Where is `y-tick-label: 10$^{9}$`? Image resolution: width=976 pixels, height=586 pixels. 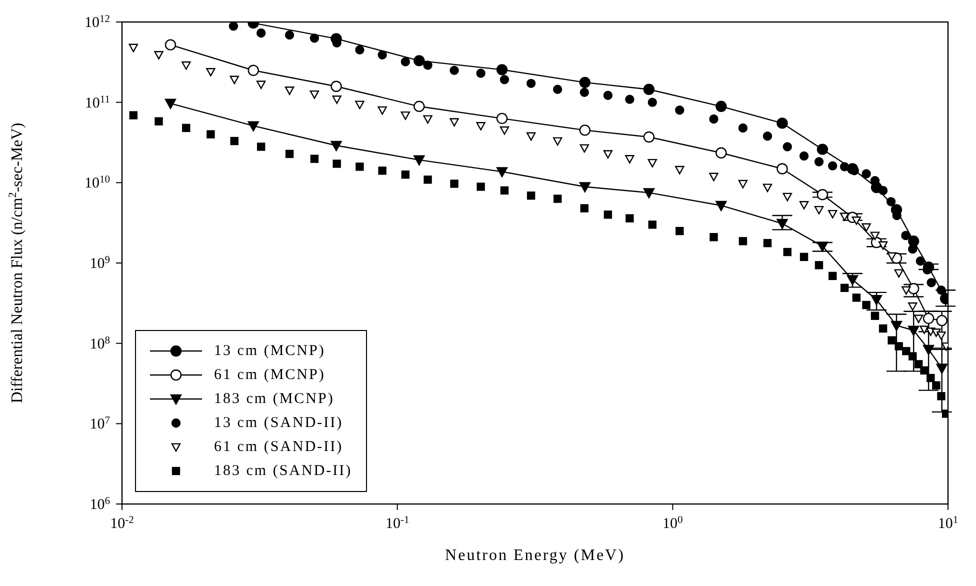 y-tick-label: 10$^{9}$ is located at coordinates (100, 263).